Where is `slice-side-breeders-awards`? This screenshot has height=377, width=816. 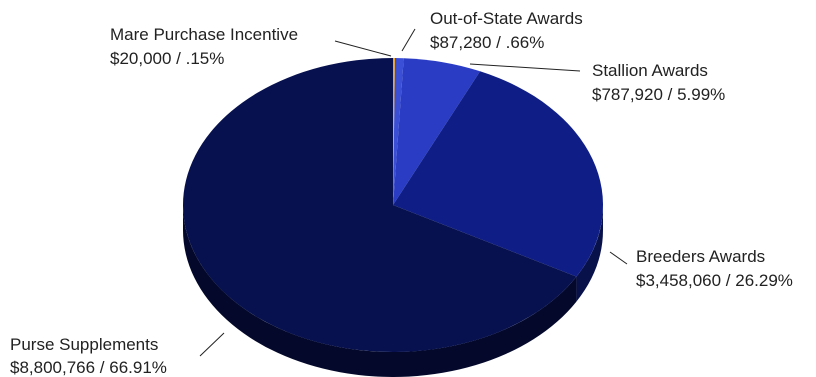
slice-side-breeders-awards is located at coordinates (589, 253).